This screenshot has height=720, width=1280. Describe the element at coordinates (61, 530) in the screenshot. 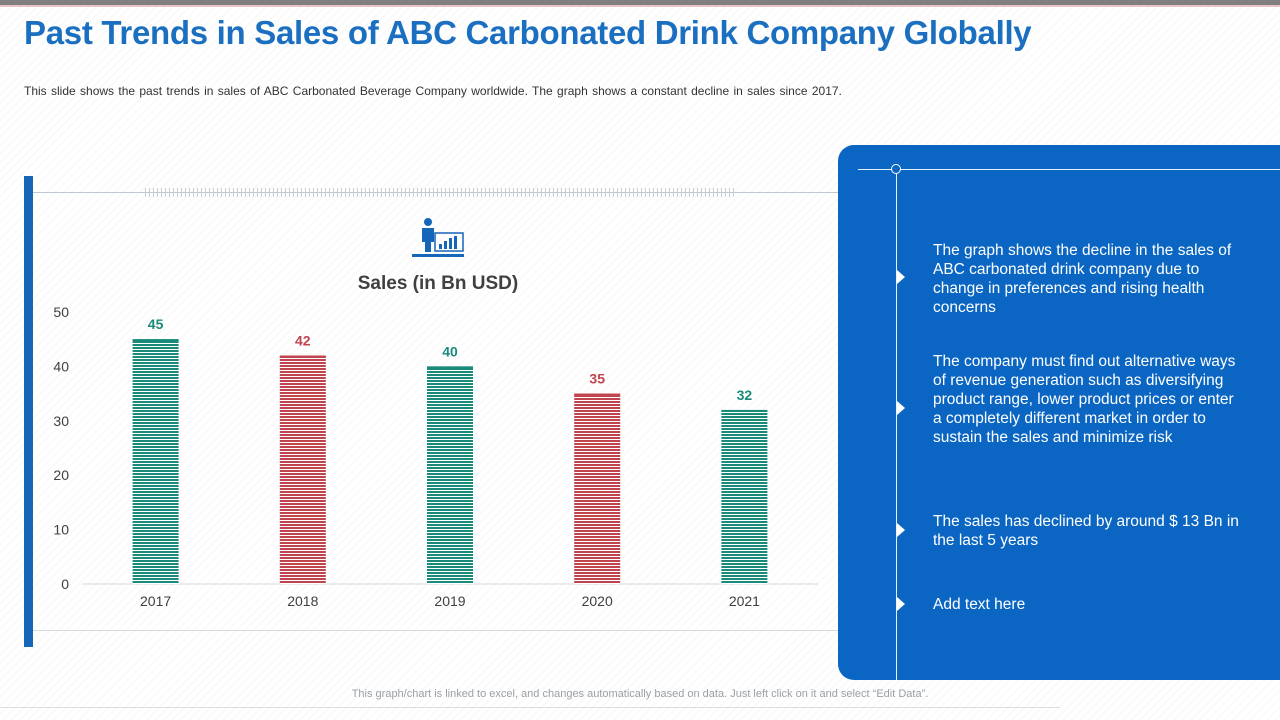

I see `y-tick-label: 10` at that location.